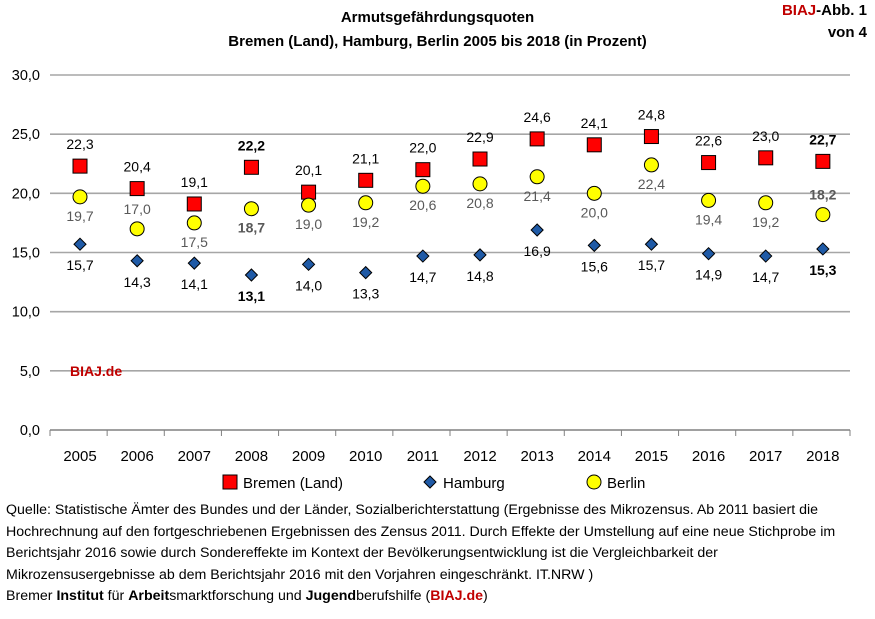 This screenshot has height=619, width=875. What do you see at coordinates (79, 216) in the screenshot?
I see `berlin-data-label: 19,7` at bounding box center [79, 216].